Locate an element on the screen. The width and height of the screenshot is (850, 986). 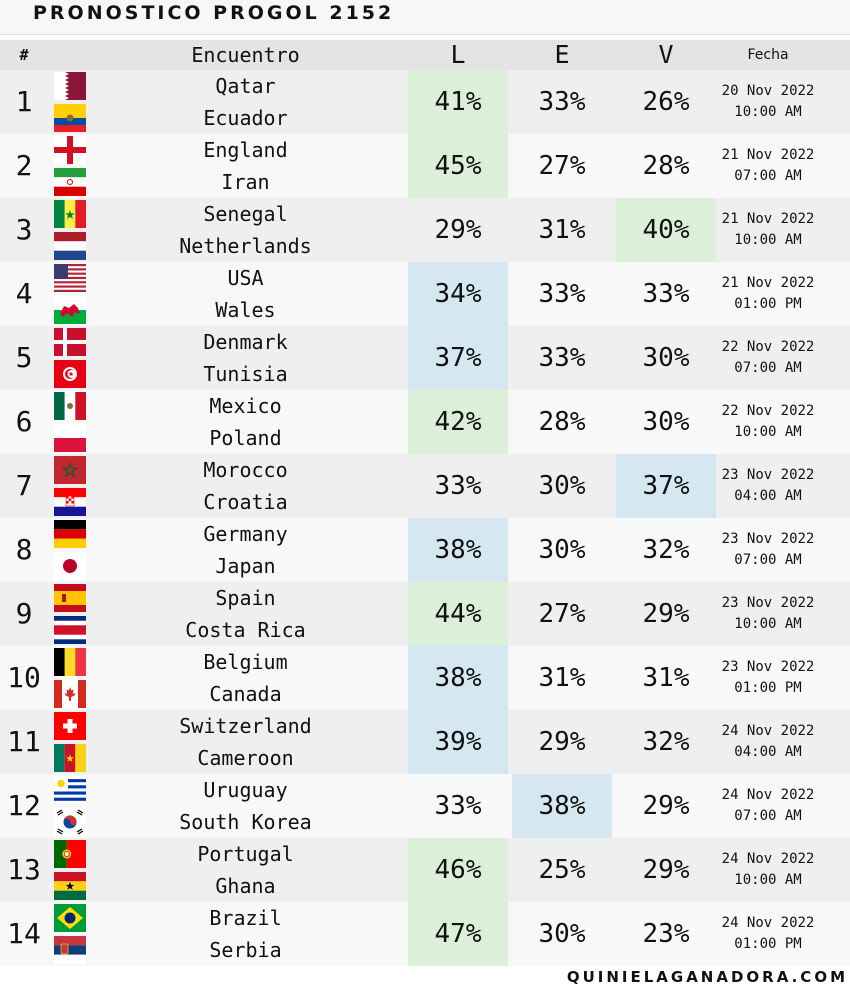
tunisia-flag-icon is located at coordinates (70, 374).